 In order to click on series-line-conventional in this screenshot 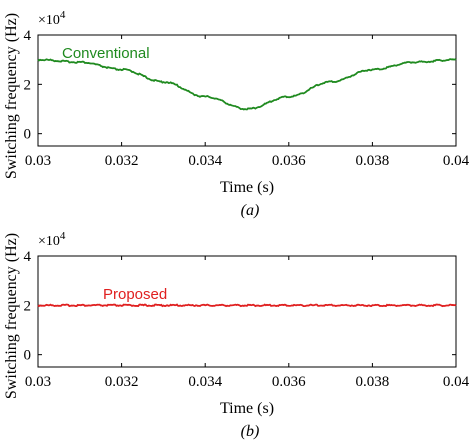, I will do `click(247, 84)`.